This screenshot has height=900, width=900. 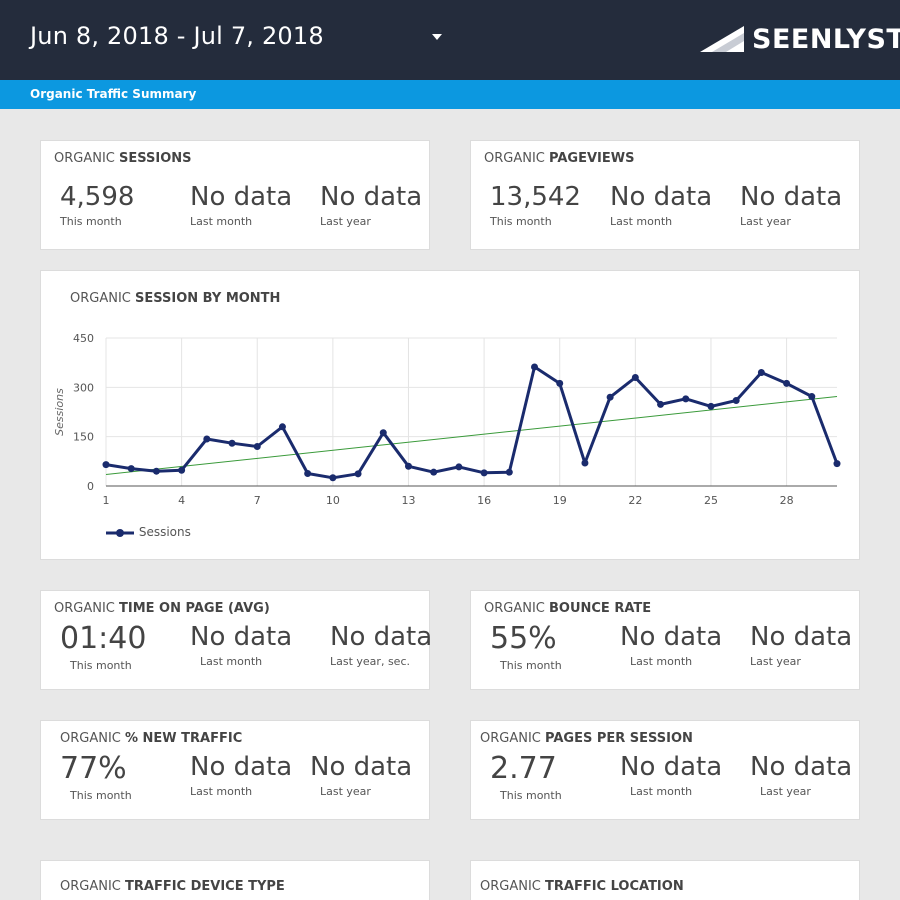 What do you see at coordinates (172, 886) in the screenshot?
I see `card-title: ORGANIC TRAFFIC DEVICE TYPE` at bounding box center [172, 886].